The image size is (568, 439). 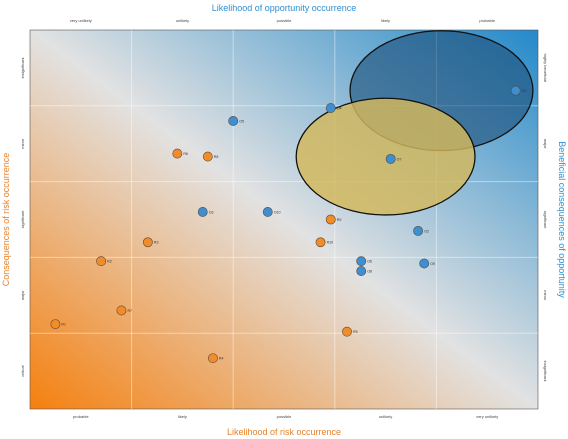 What do you see at coordinates (277, 212) in the screenshot?
I see `opportunity-point-label: O10` at bounding box center [277, 212].